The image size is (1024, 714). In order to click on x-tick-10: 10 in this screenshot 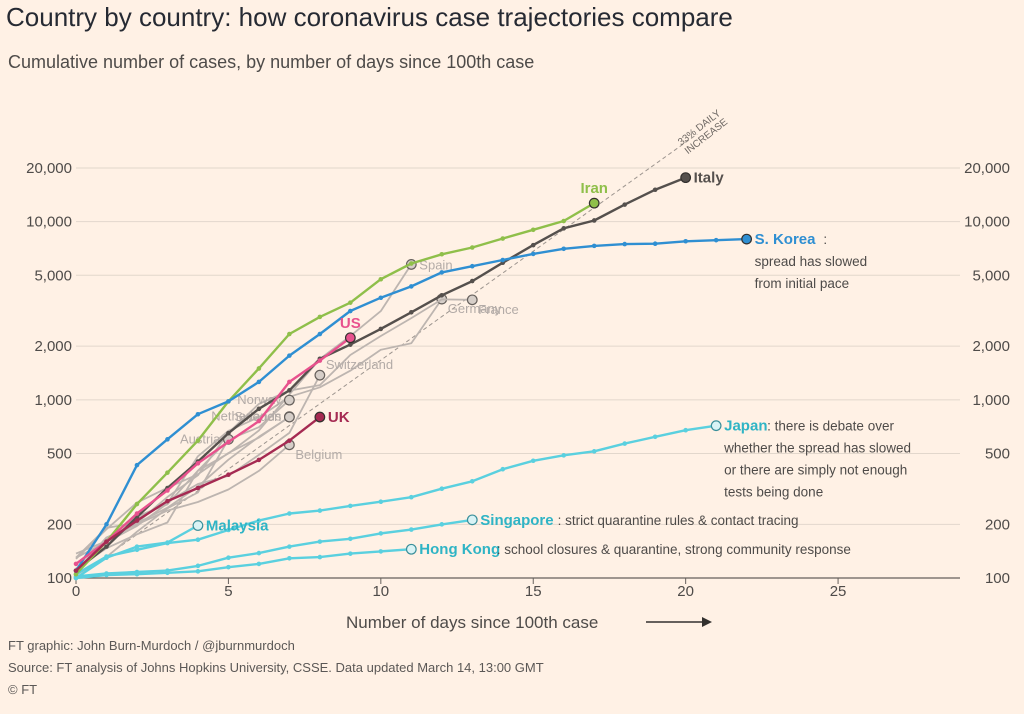, I will do `click(380, 591)`.